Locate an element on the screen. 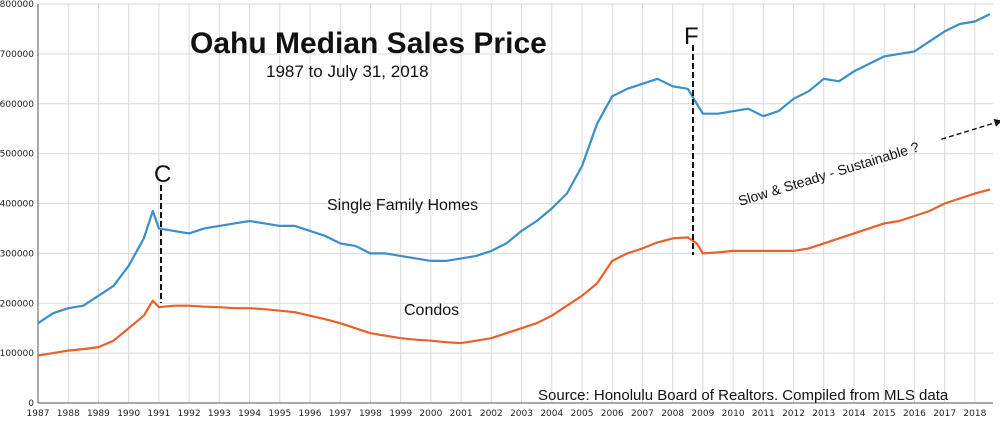  x-tick-label: 1988 is located at coordinates (68, 414).